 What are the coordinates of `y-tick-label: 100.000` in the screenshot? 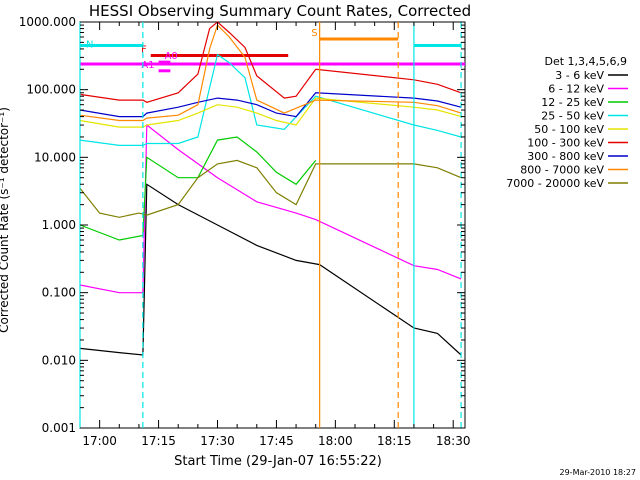 It's located at (51, 90).